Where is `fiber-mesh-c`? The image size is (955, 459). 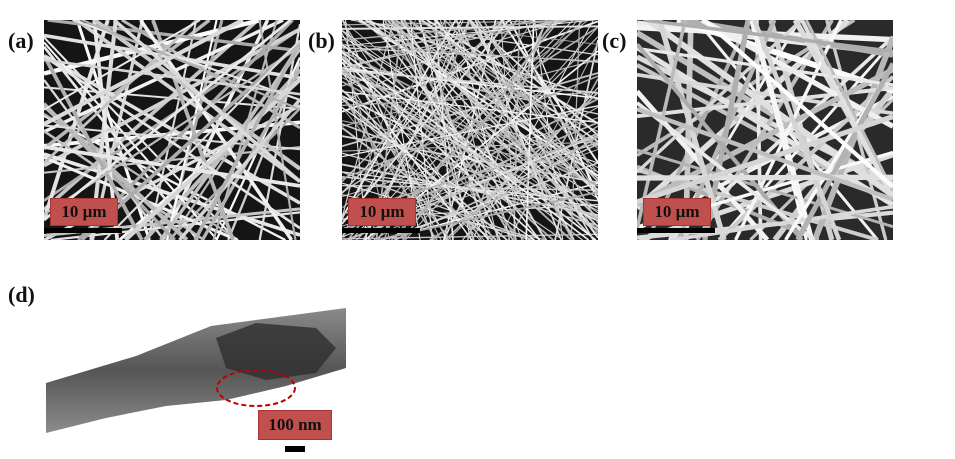
fiber-mesh-c is located at coordinates (765, 130).